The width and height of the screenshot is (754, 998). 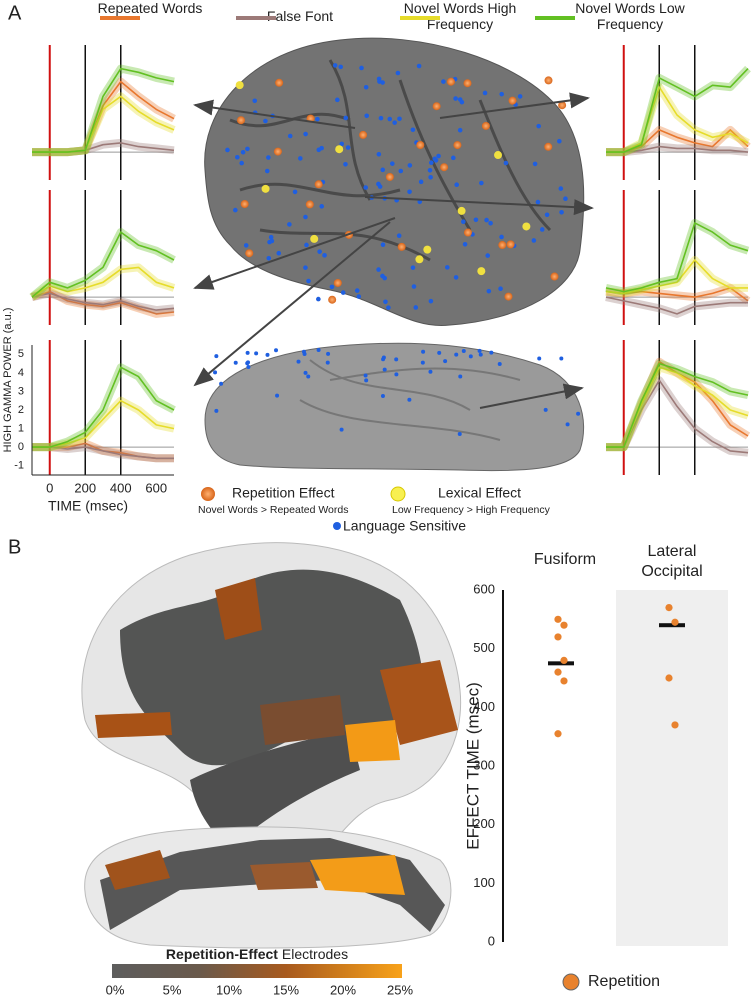 What do you see at coordinates (484, 764) in the screenshot?
I see `y-tick-label: 300` at bounding box center [484, 764].